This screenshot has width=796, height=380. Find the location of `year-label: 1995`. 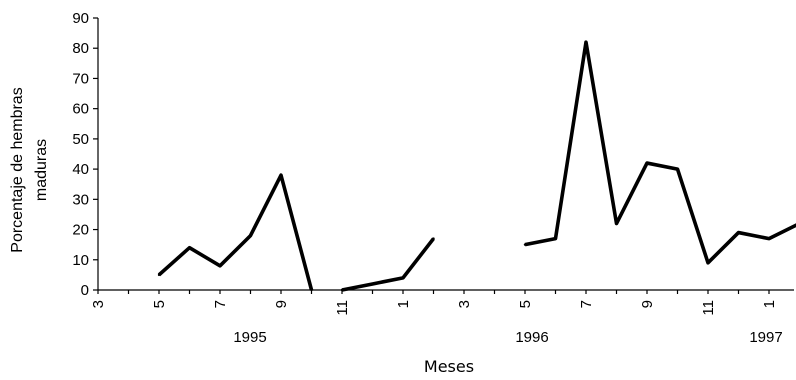

year-label: 1995 is located at coordinates (249, 337).